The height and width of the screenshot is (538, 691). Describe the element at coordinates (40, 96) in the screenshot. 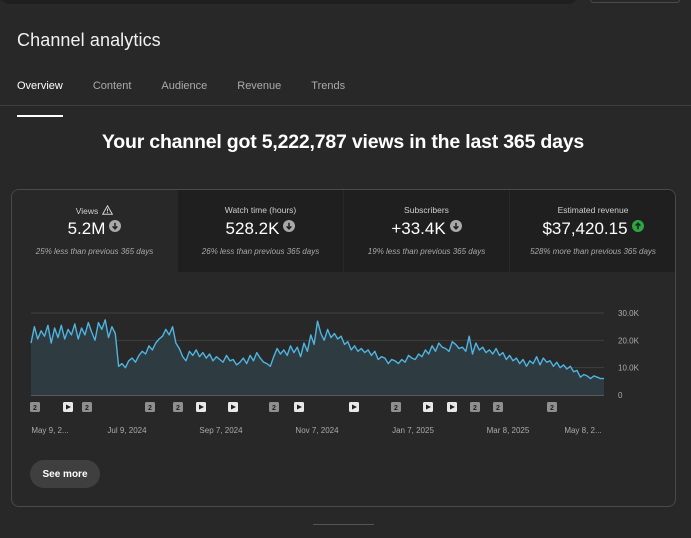

I see `tab-overview: Overview` at that location.